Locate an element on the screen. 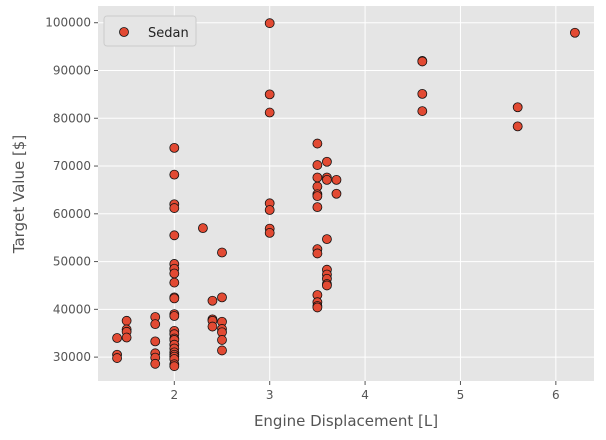 Image resolution: width=606 pixels, height=440 pixels. x-tick-label: 4 is located at coordinates (365, 395).